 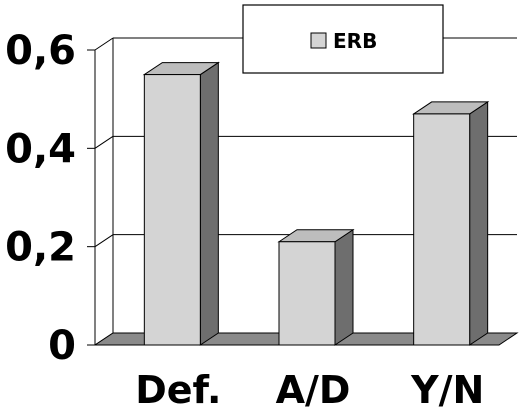 I want to click on y-tick-label: 0,4, so click(x=40, y=149).